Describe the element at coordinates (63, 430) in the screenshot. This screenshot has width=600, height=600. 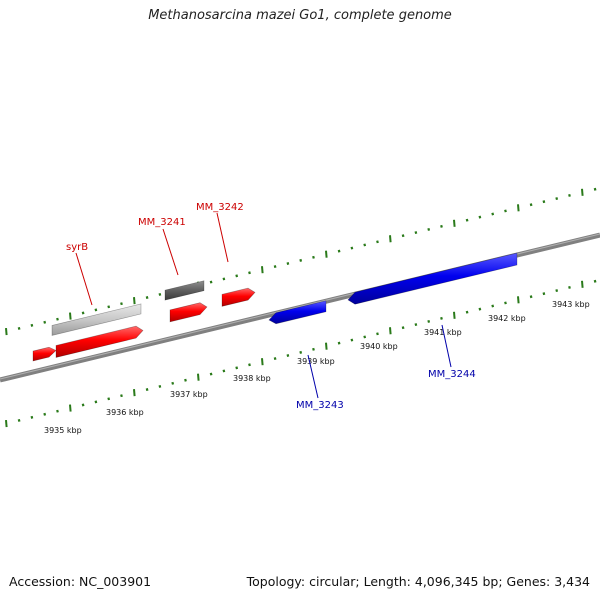
I see `kbp-label: 3935 kbp` at that location.